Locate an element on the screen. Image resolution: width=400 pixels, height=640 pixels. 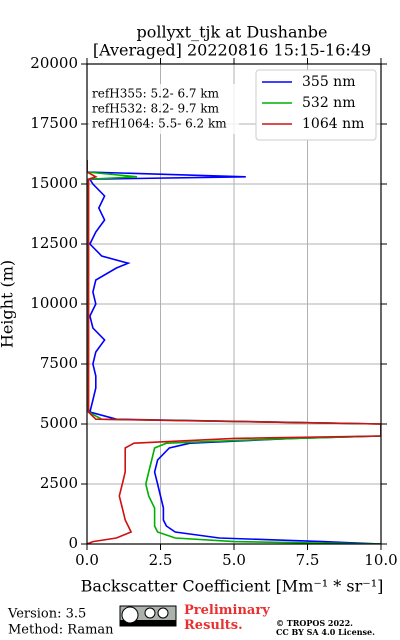
x-tick-label: 5.0 is located at coordinates (234, 560).